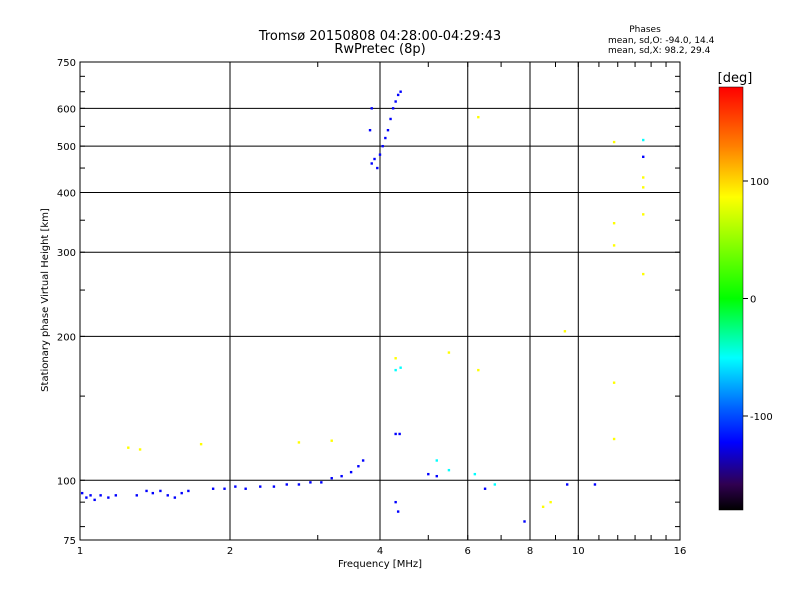  What do you see at coordinates (645, 30) in the screenshot?
I see `legend-title: Phases` at bounding box center [645, 30].